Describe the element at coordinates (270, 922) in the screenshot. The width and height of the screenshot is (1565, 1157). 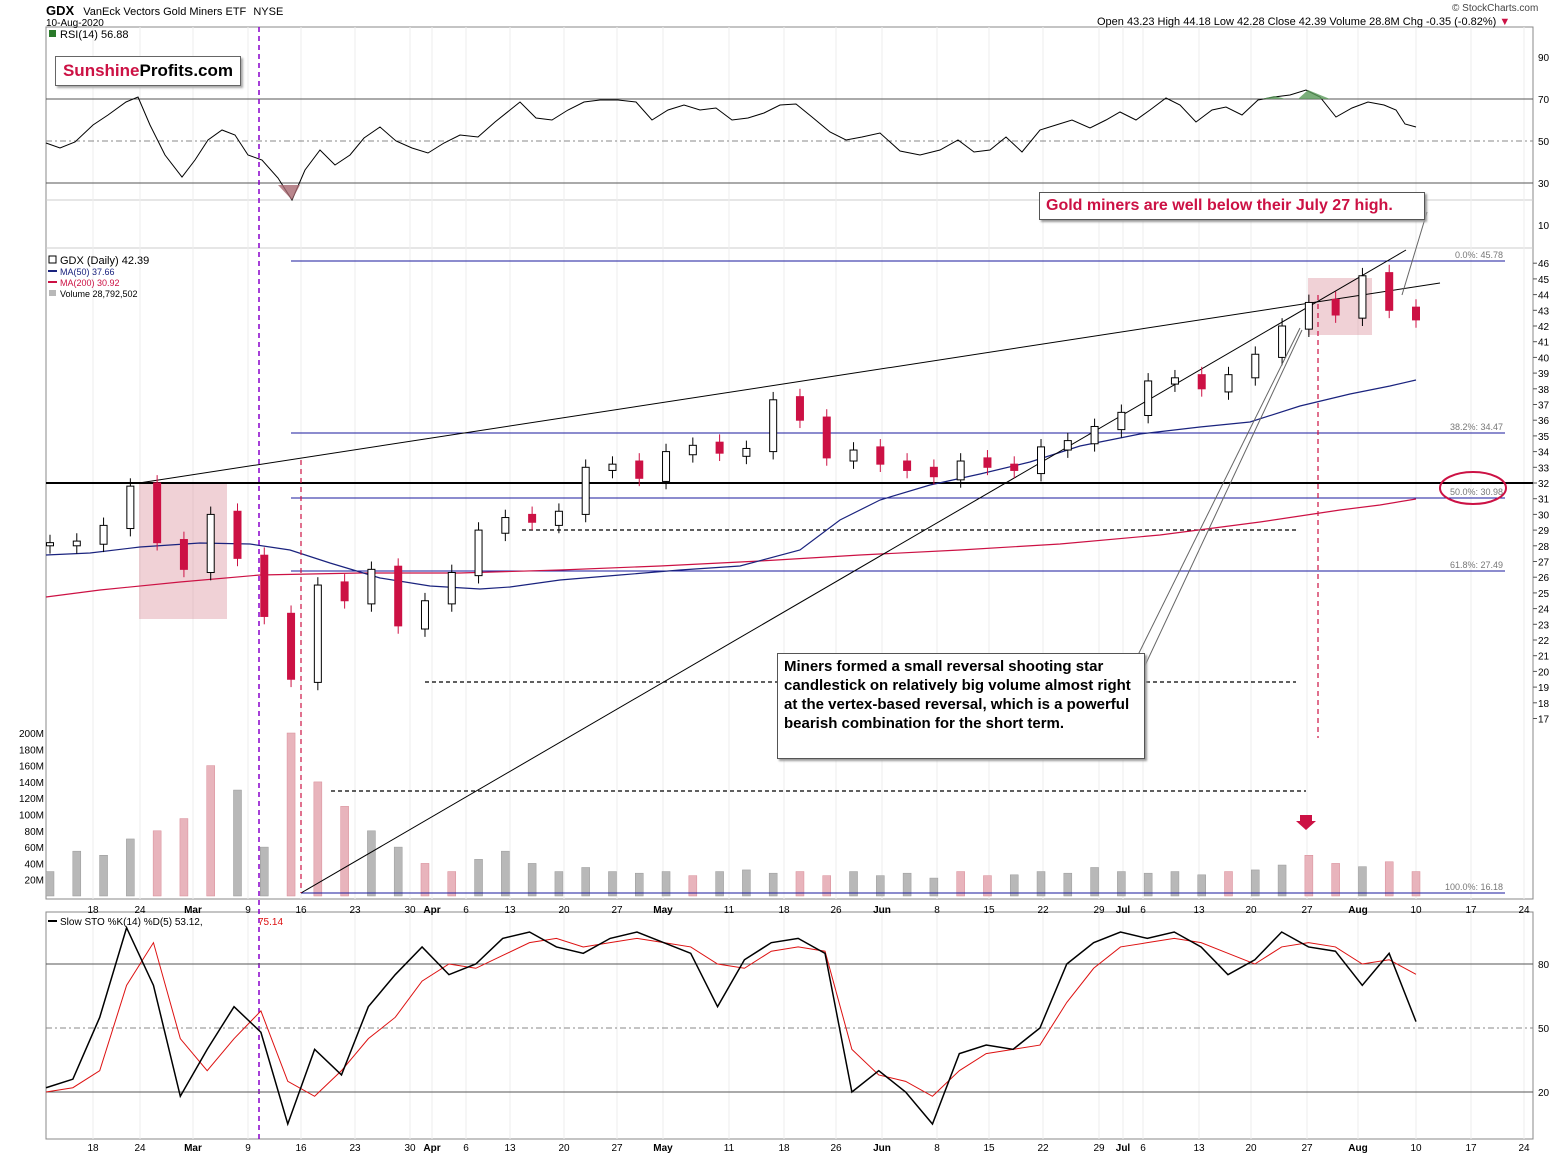
I see `sto-legend-d-value: 75.14` at that location.